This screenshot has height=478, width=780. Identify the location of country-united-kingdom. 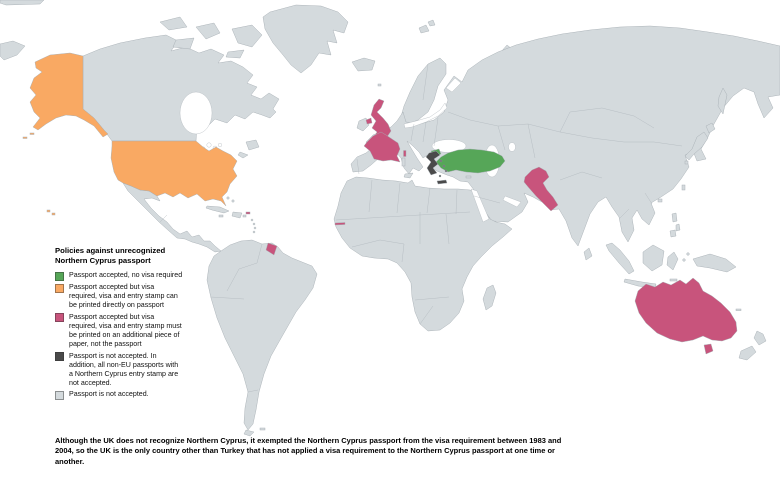
(381, 120).